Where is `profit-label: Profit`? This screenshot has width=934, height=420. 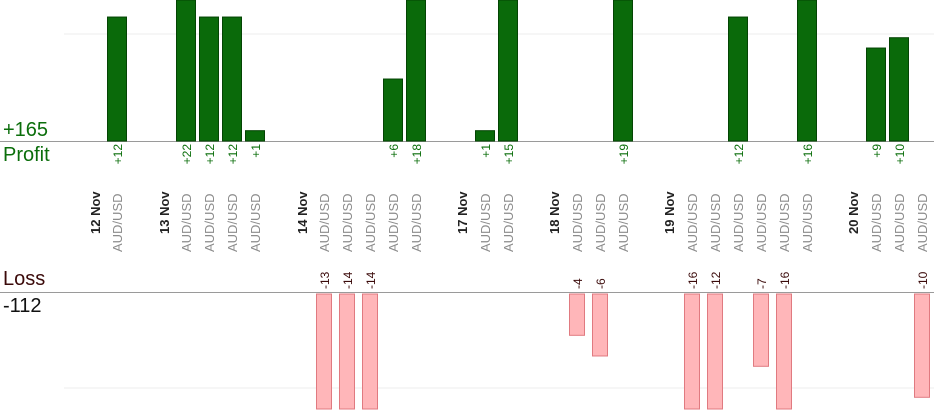
profit-label: Profit is located at coordinates (26, 155).